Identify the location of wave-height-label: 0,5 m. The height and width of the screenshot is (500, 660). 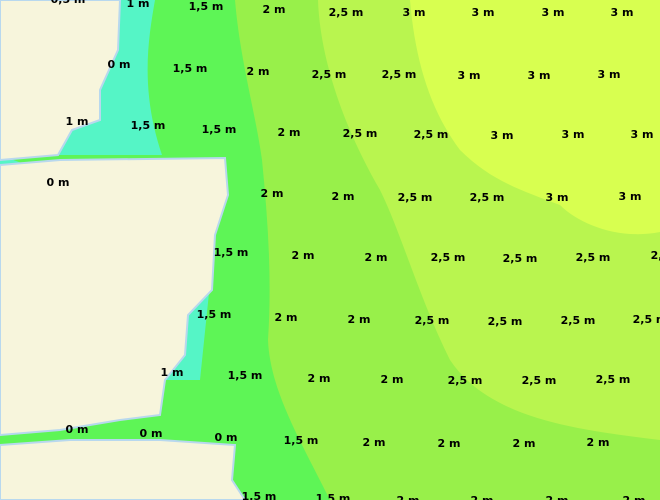
(68, 3).